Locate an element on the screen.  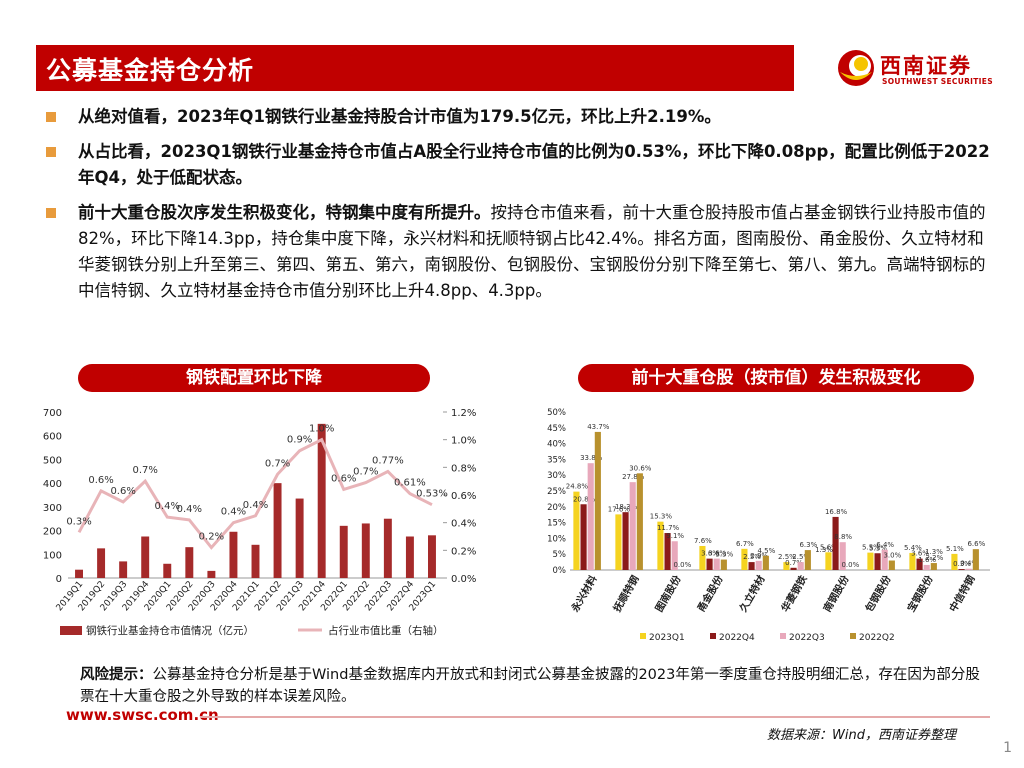
data-label: 1.0% is located at coordinates (321, 429).